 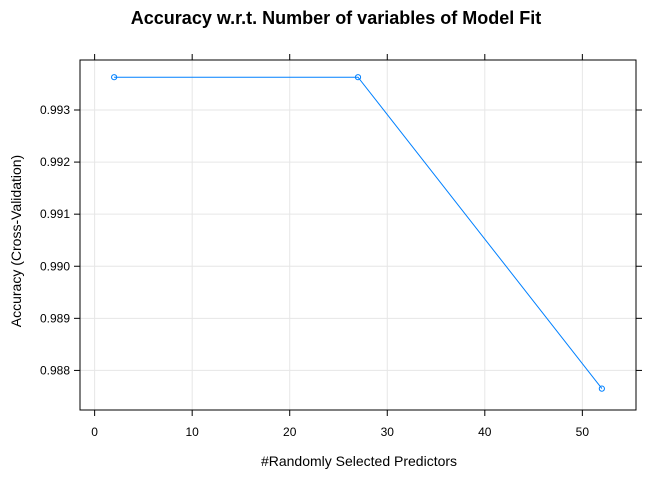 What do you see at coordinates (583, 432) in the screenshot?
I see `x-tick-label: 50` at bounding box center [583, 432].